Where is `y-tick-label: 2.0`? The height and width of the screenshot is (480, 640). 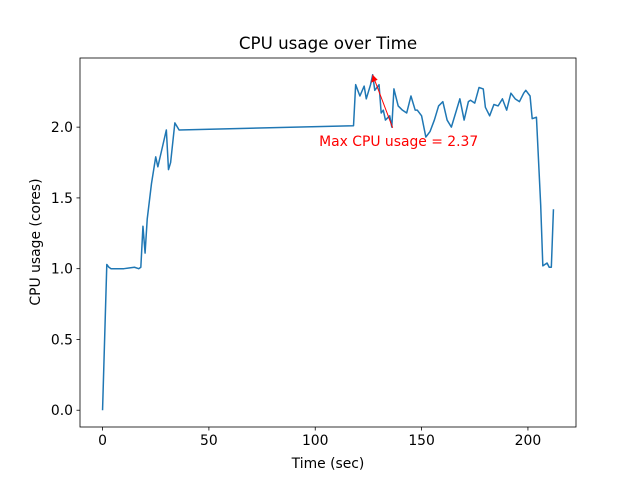
y-tick-label: 2.0 is located at coordinates (62, 128).